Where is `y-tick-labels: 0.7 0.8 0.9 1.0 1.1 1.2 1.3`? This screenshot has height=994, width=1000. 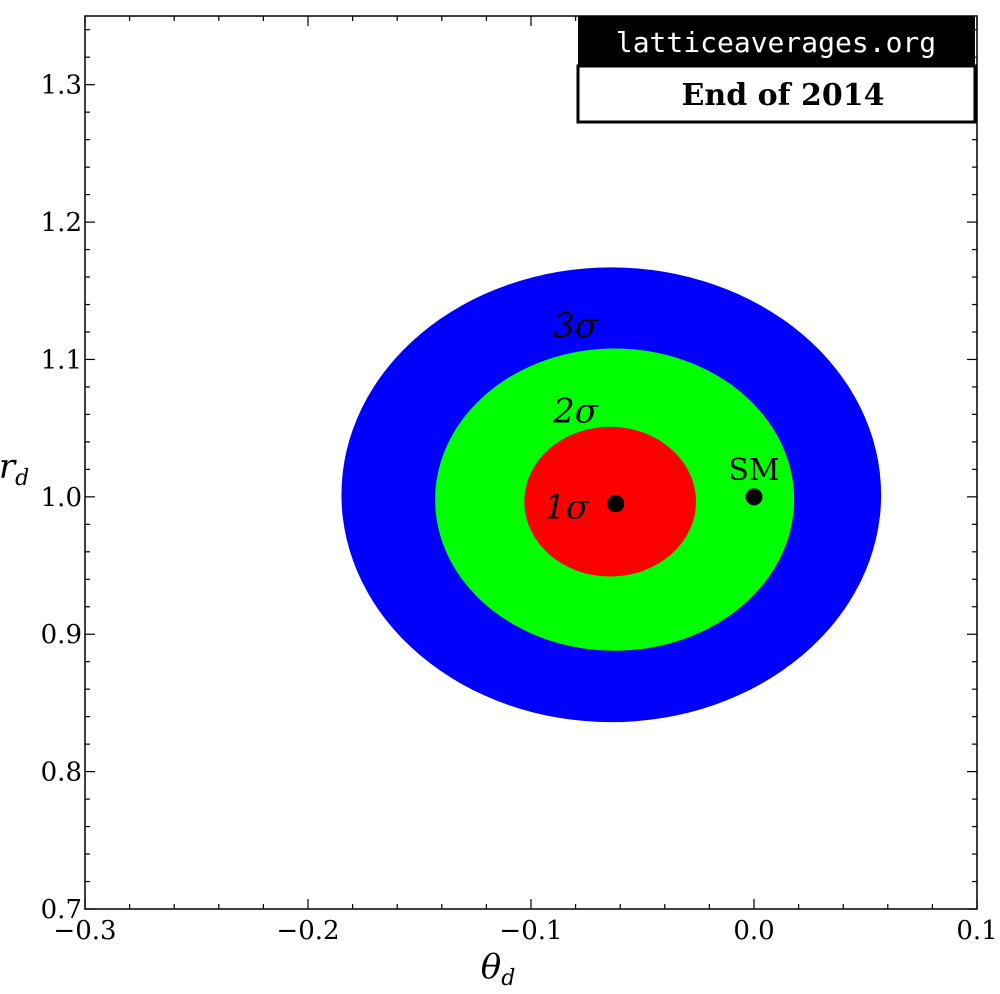
y-tick-labels: 0.7 0.8 0.9 1.0 1.1 1.2 1.3 is located at coordinates (61, 498).